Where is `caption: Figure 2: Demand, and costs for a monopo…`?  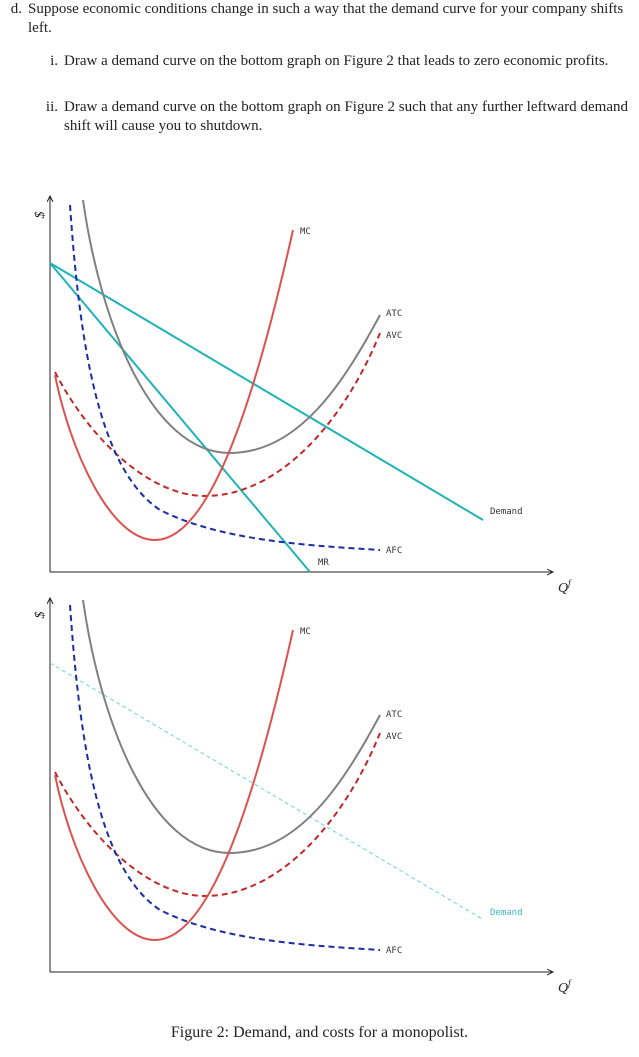
caption: Figure 2: Demand, and costs for a monopo… is located at coordinates (319, 1032).